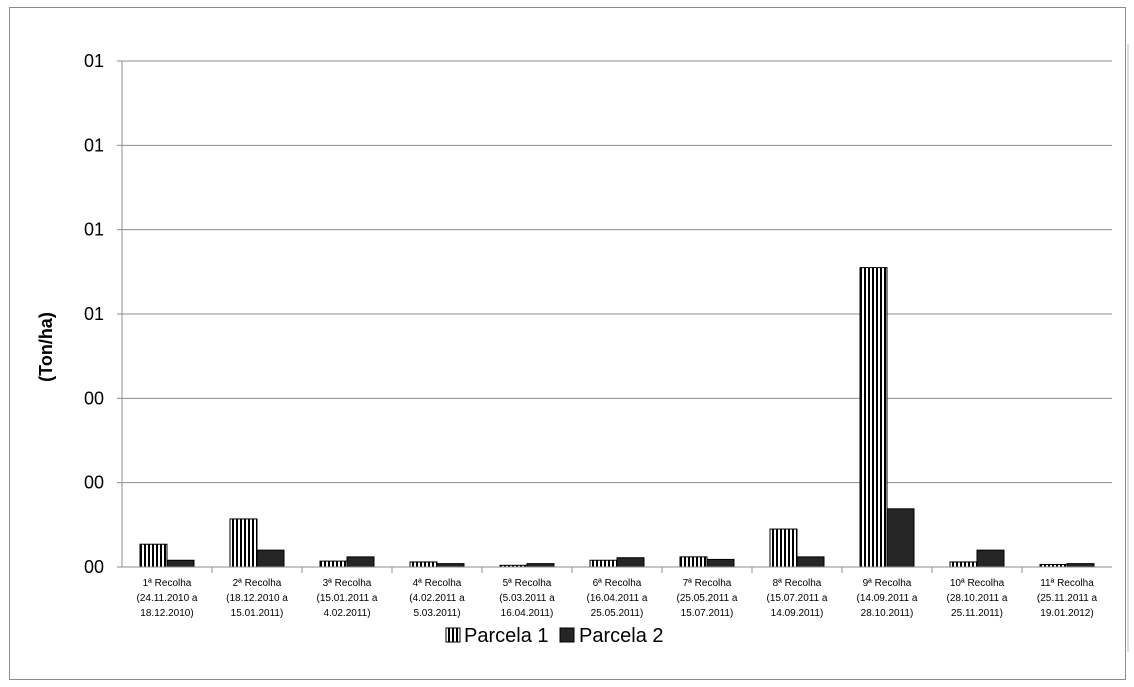 This screenshot has width=1134, height=687. Describe the element at coordinates (527, 598) in the screenshot. I see `x-category-label: 5ª Recolha (5.03.2011 a 16.04.2011)` at that location.